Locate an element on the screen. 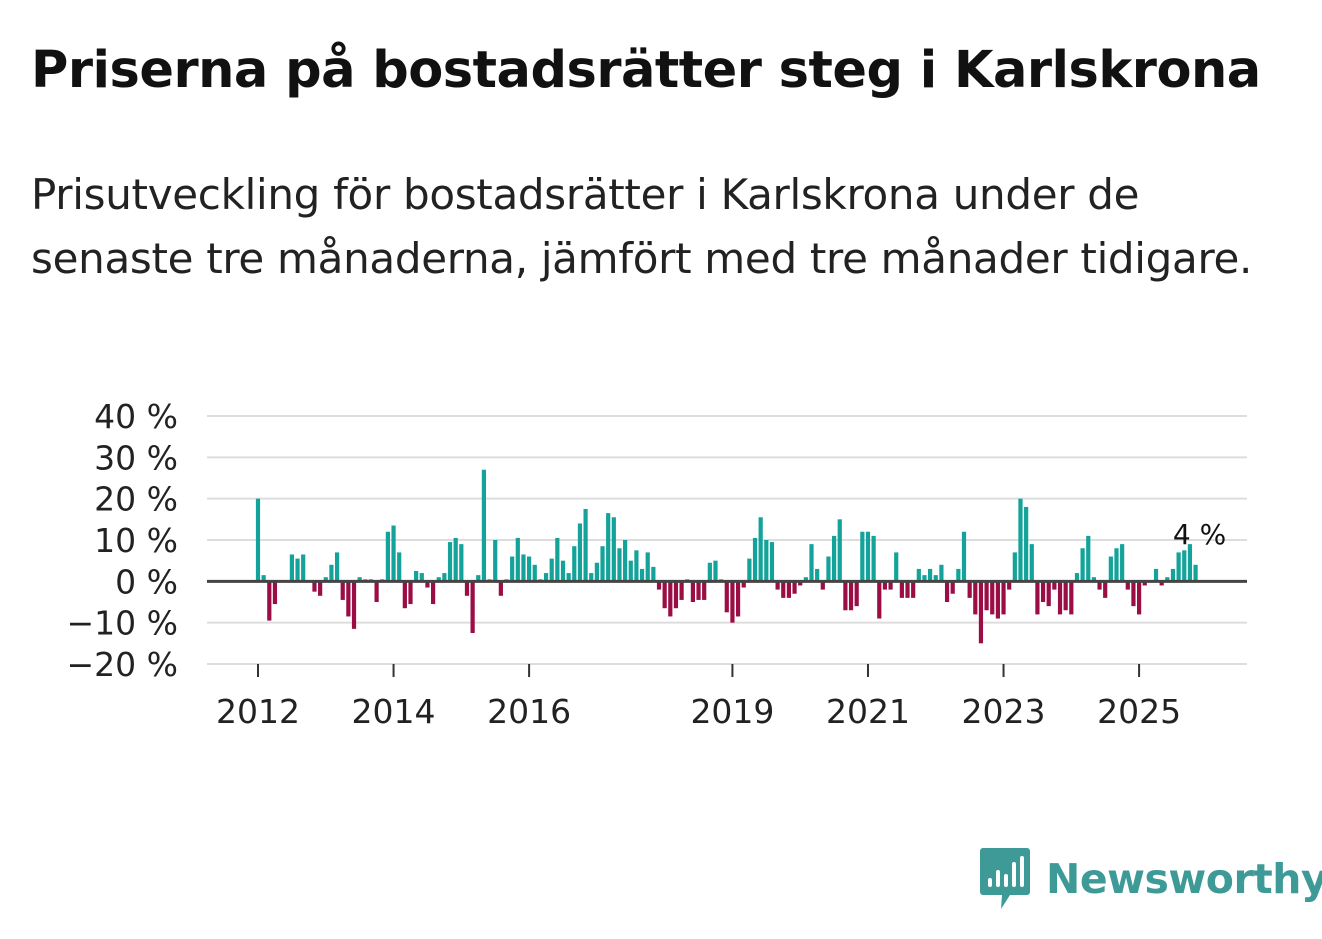  annotations: 4 % is located at coordinates (1199, 534).